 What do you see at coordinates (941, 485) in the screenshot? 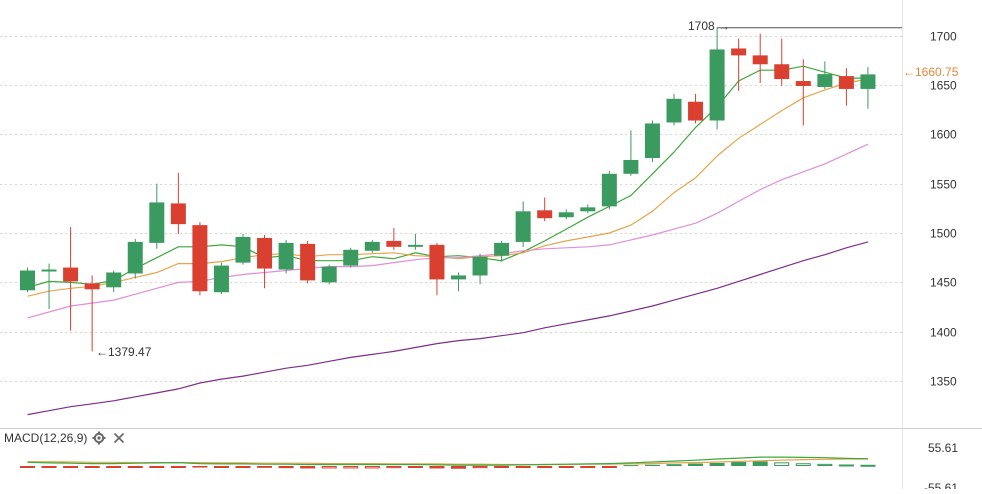
I see `macd-tick-label: -55.61` at bounding box center [941, 485].